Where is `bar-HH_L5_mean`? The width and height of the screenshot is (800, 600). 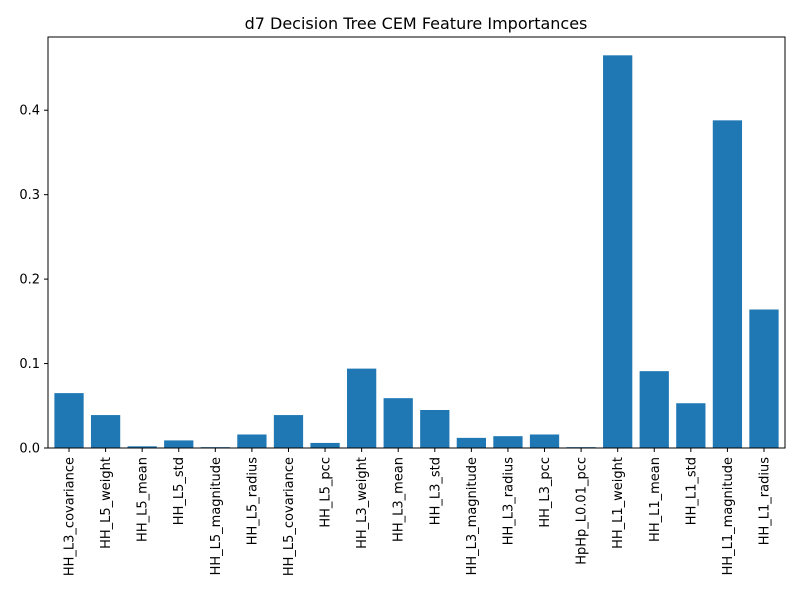
bar-HH_L5_mean is located at coordinates (142, 447).